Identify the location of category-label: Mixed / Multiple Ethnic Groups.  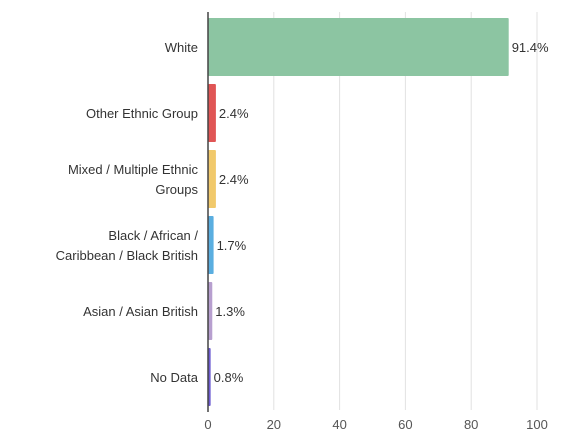
(133, 179).